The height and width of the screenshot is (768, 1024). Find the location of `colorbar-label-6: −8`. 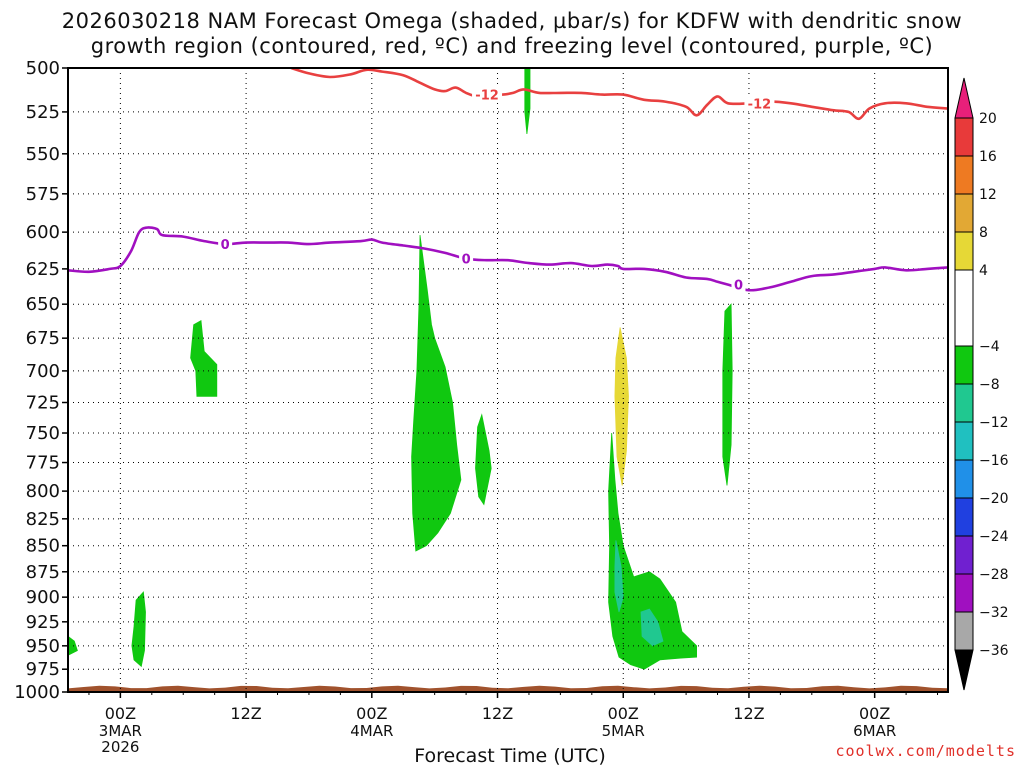

colorbar-label-6: −8 is located at coordinates (989, 385).